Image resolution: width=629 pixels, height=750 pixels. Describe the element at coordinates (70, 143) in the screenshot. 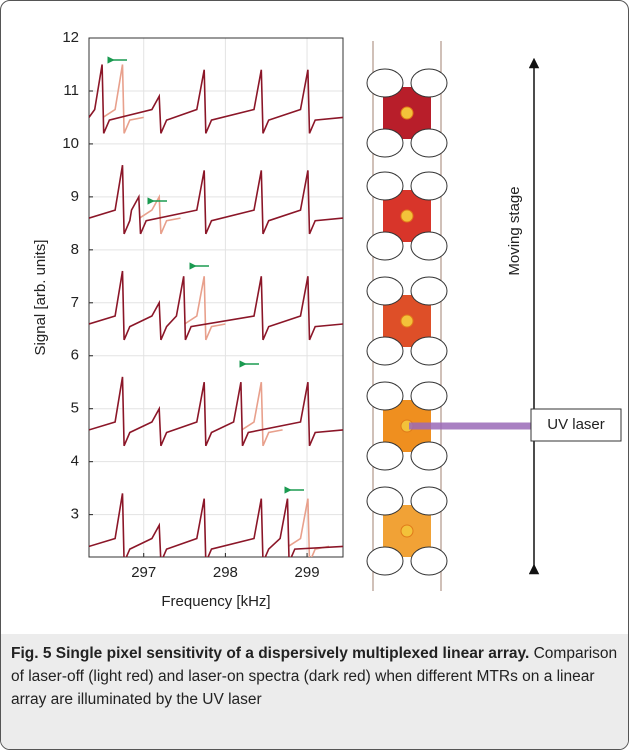

I see `y-tick-label: 10` at that location.